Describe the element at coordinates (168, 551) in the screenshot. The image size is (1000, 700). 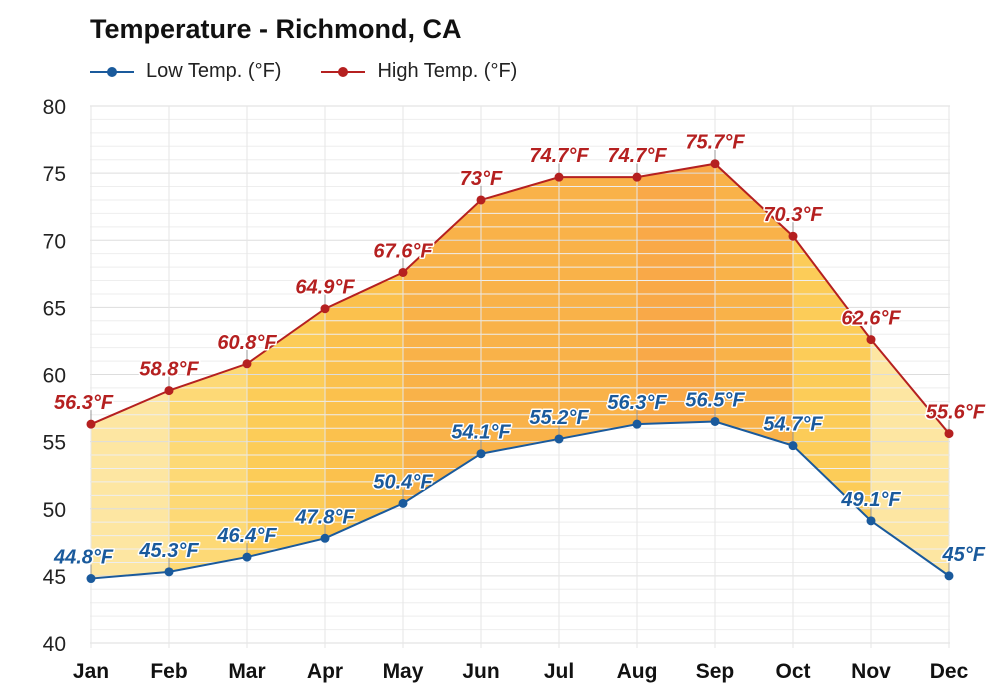
I see `low-temp-label: 45.3°F` at that location.